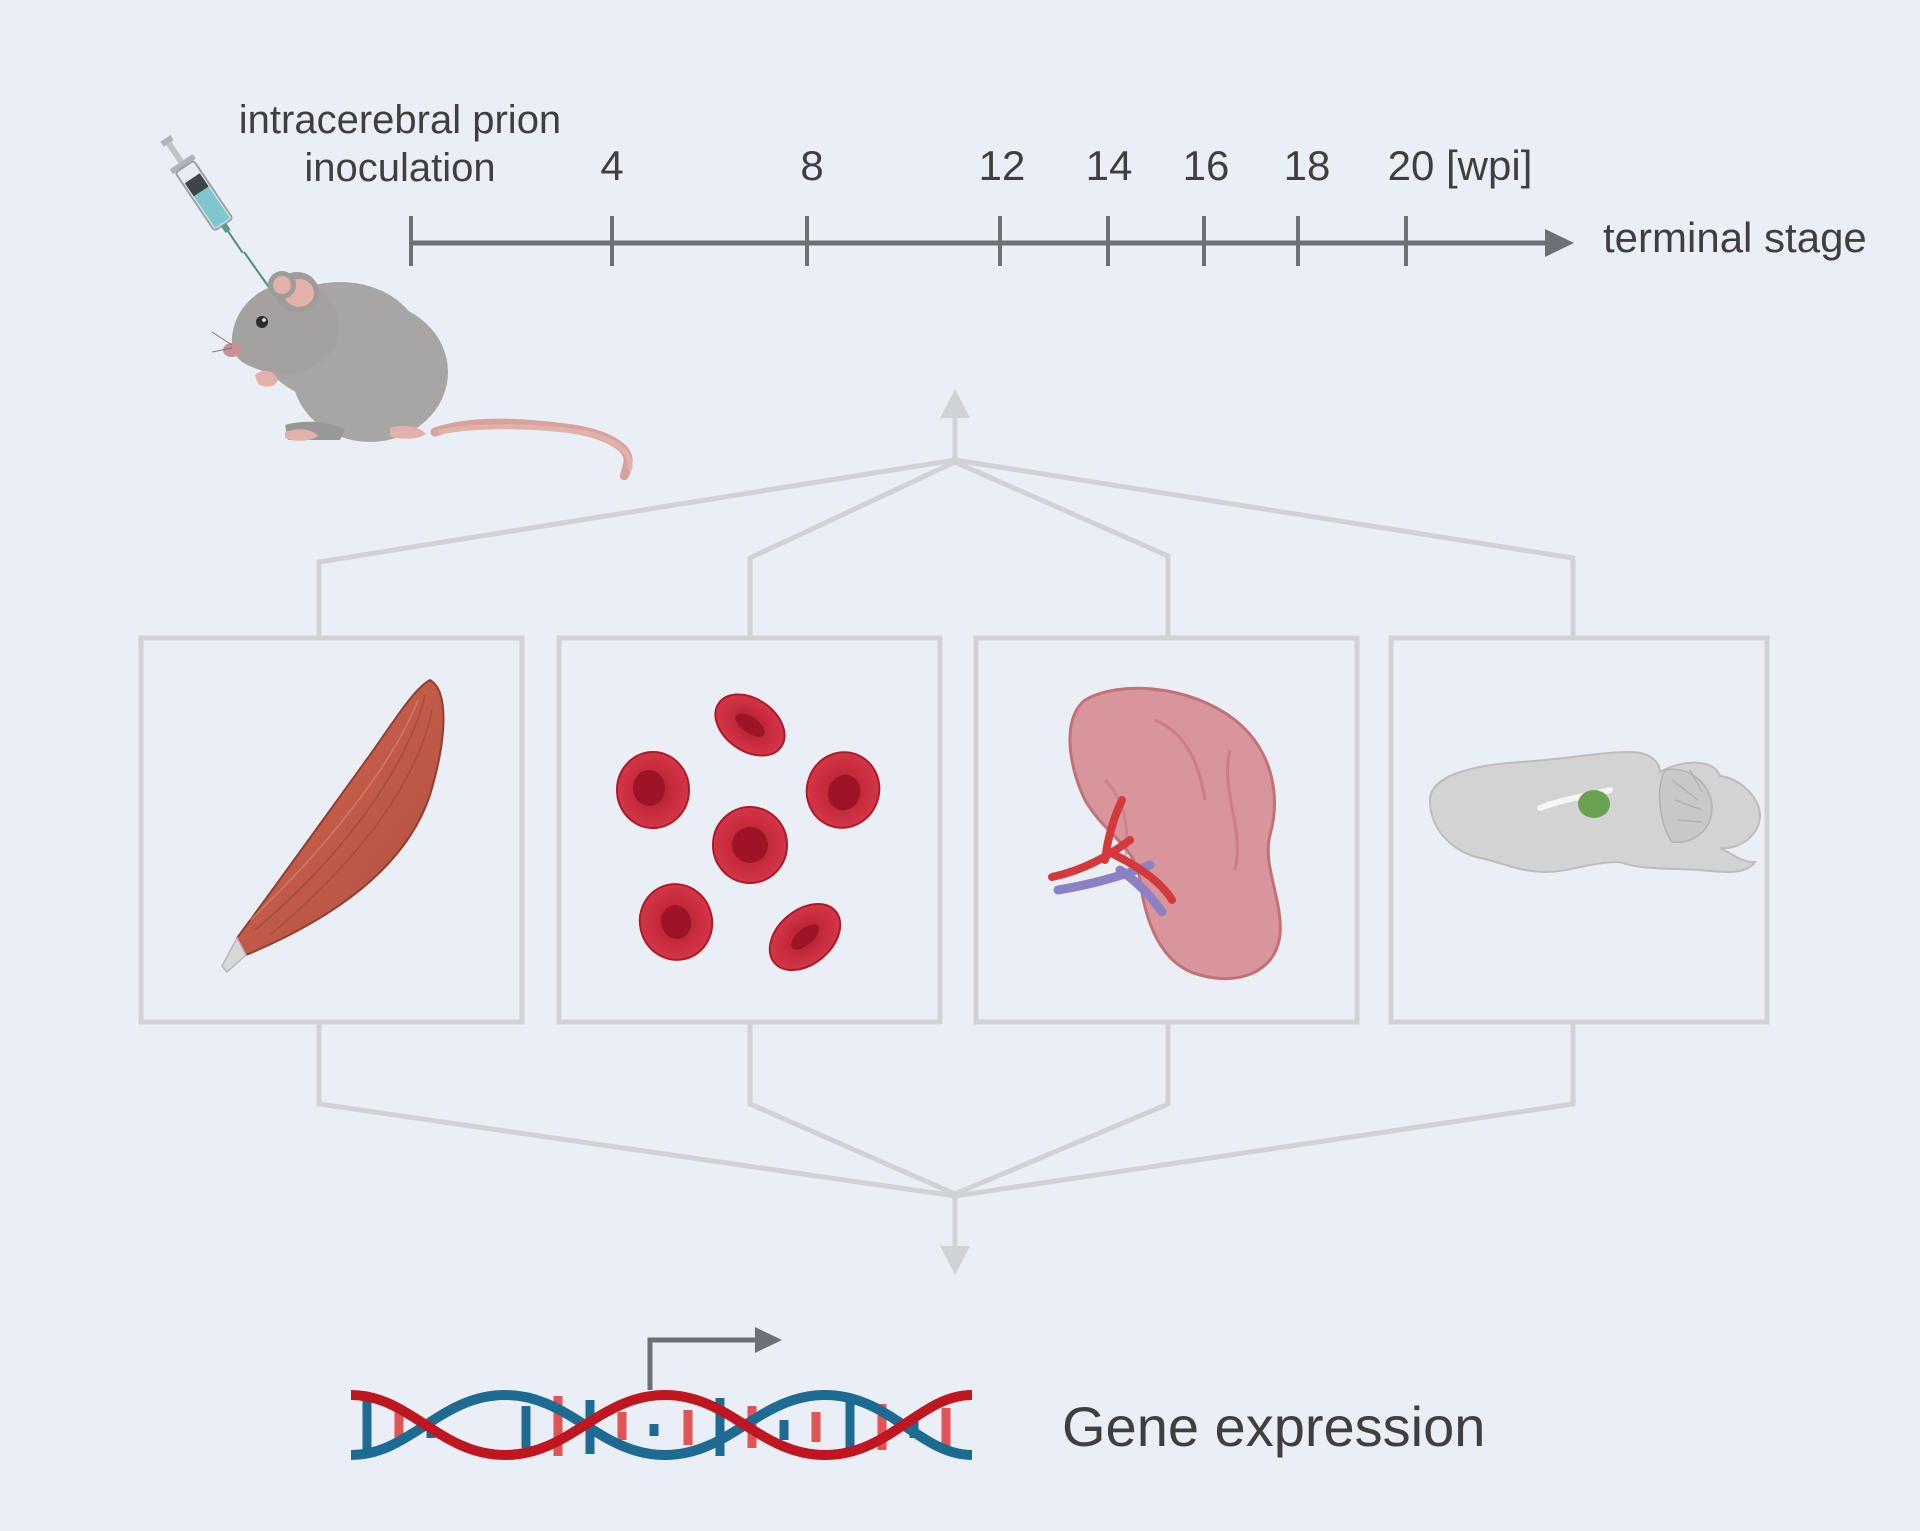 The width and height of the screenshot is (1920, 1531). I want to click on brain-icon, so click(1595, 812).